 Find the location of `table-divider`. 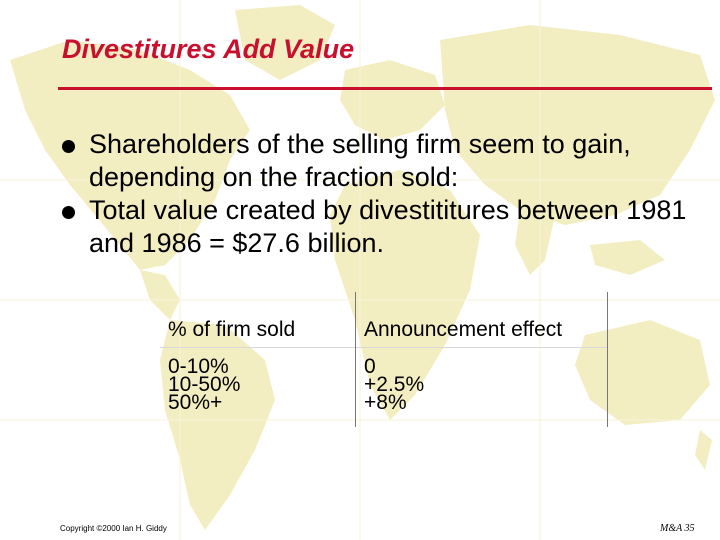

table-divider is located at coordinates (384, 347).